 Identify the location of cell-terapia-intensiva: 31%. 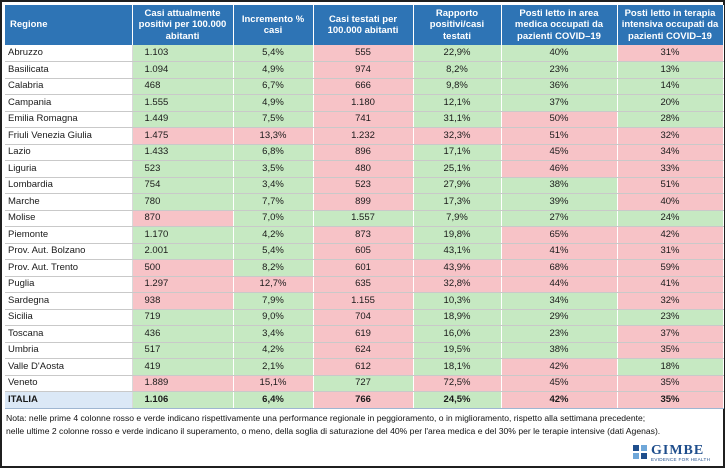
(670, 53).